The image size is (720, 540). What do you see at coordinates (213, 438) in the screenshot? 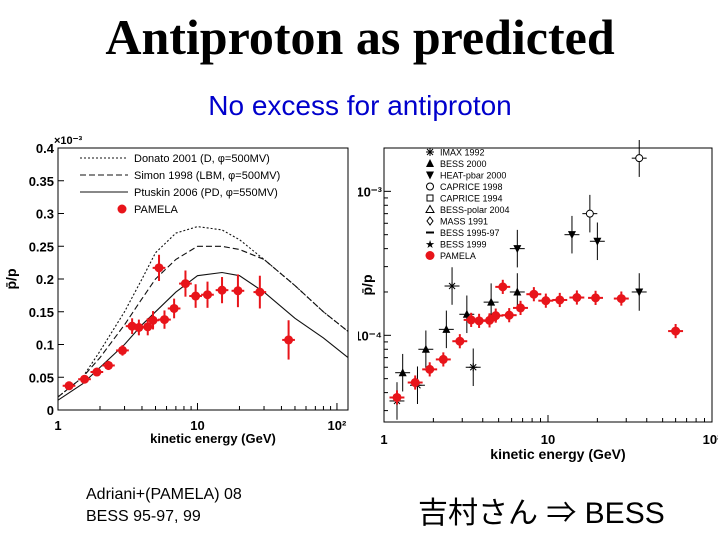
I see `x-axis-label: kinetic energy (GeV)` at bounding box center [213, 438].